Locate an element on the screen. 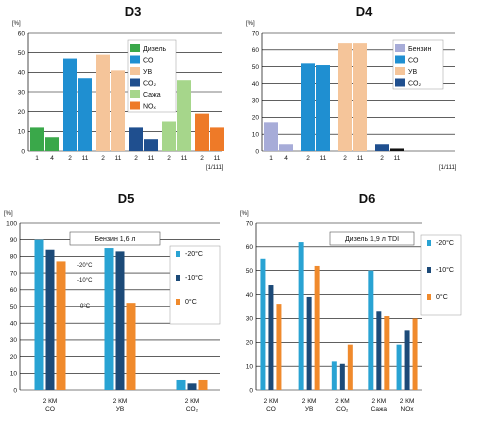  d3-x-tick-label: 11 is located at coordinates (85, 158).